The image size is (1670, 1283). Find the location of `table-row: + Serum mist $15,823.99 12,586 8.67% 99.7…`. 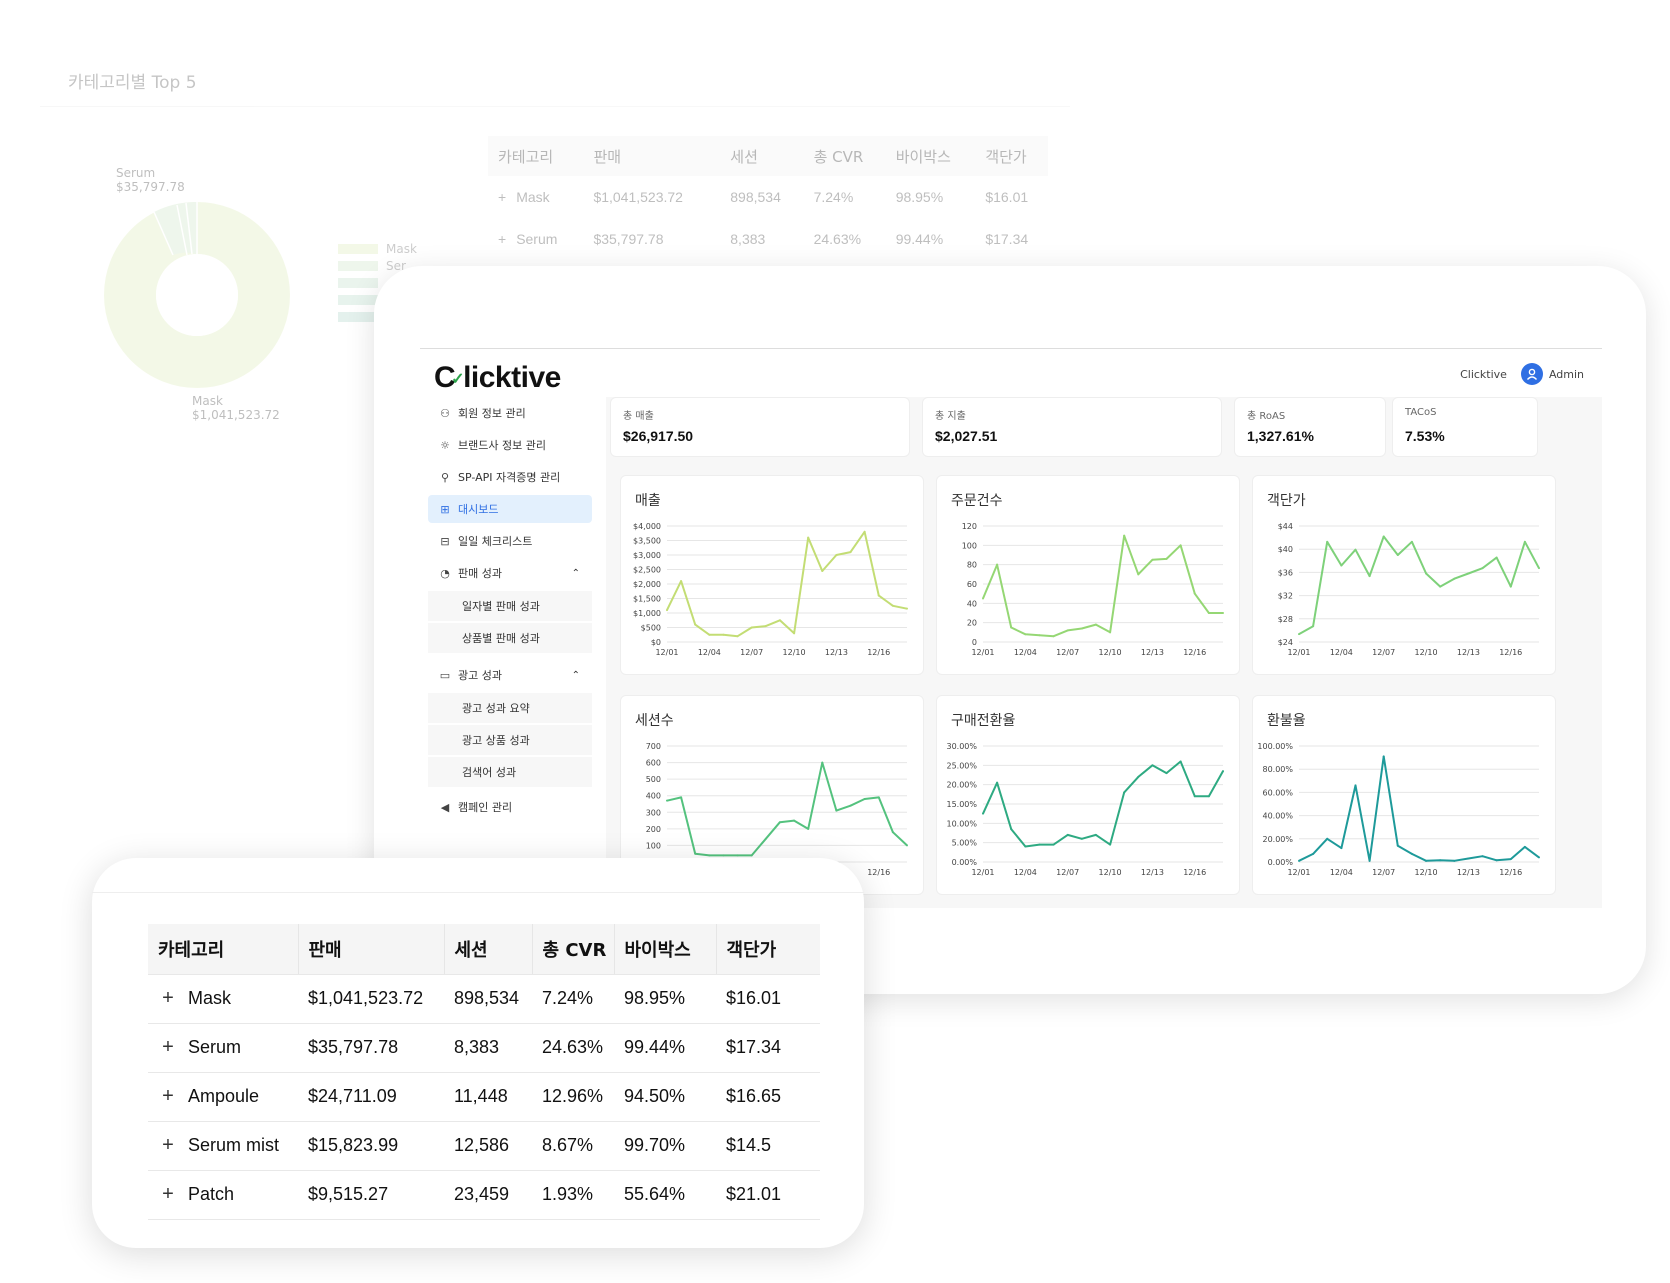

table-row: + Serum mist $15,823.99 12,586 8.67% 99.7… is located at coordinates (484, 1146).